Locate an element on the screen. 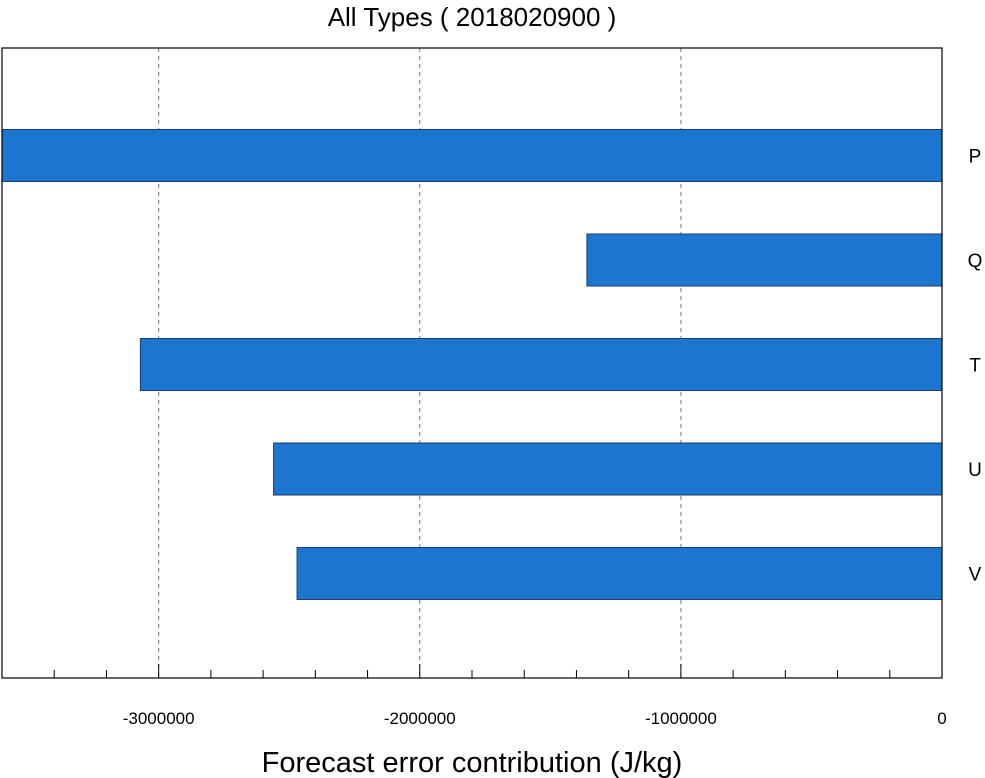 The width and height of the screenshot is (985, 778). x-tick-label: -2000000 is located at coordinates (420, 718).